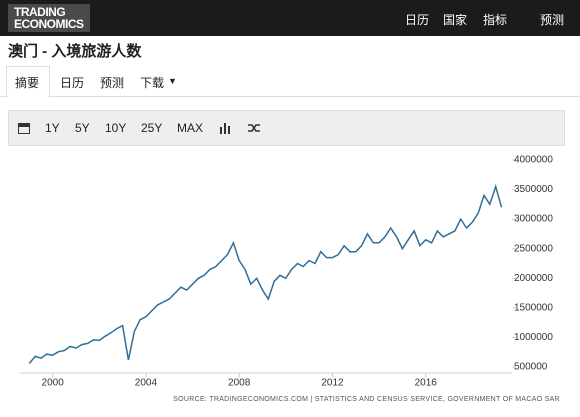 The image size is (580, 417). Describe the element at coordinates (225, 128) in the screenshot. I see `bar-icon` at that location.